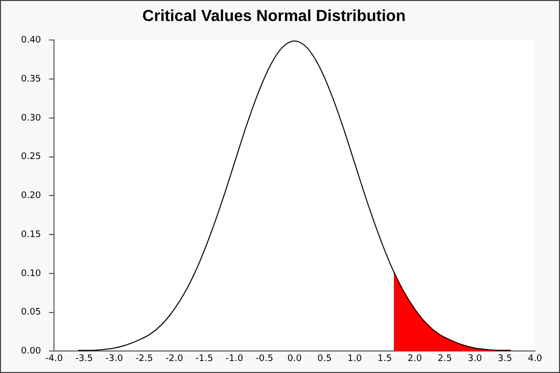 The height and width of the screenshot is (373, 560). I want to click on x-tick-label: -3.0, so click(114, 359).